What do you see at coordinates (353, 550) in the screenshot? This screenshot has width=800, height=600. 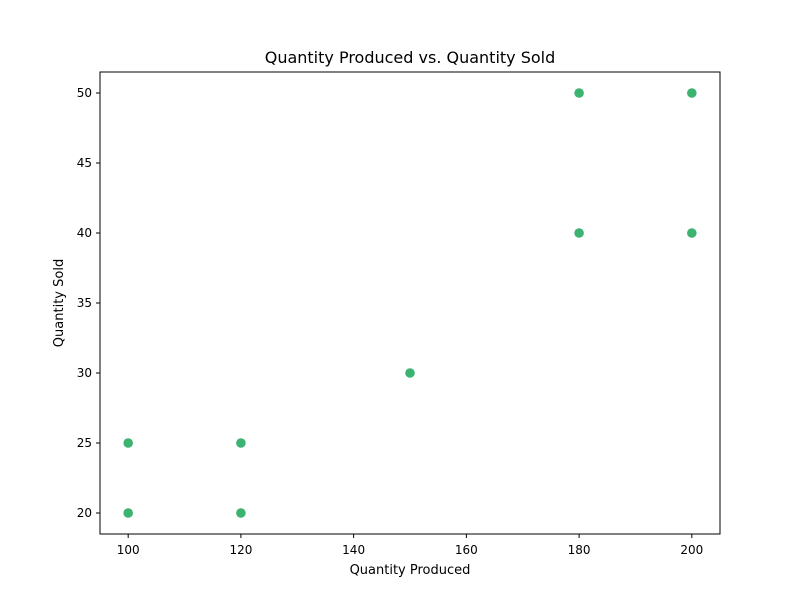 I see `x-tick-label: 140` at bounding box center [353, 550].